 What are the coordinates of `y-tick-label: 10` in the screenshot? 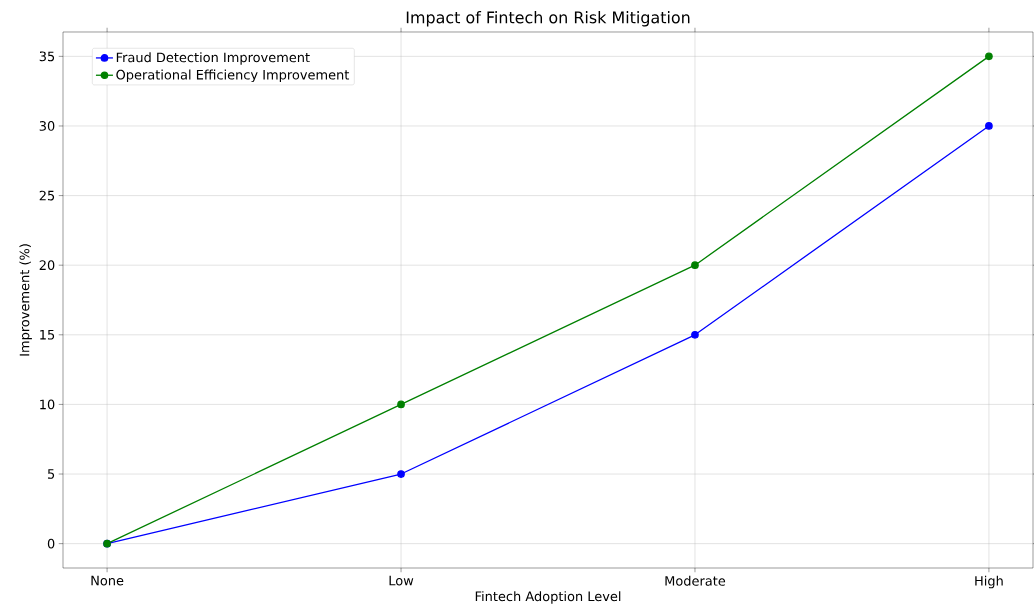 It's located at (47, 404).